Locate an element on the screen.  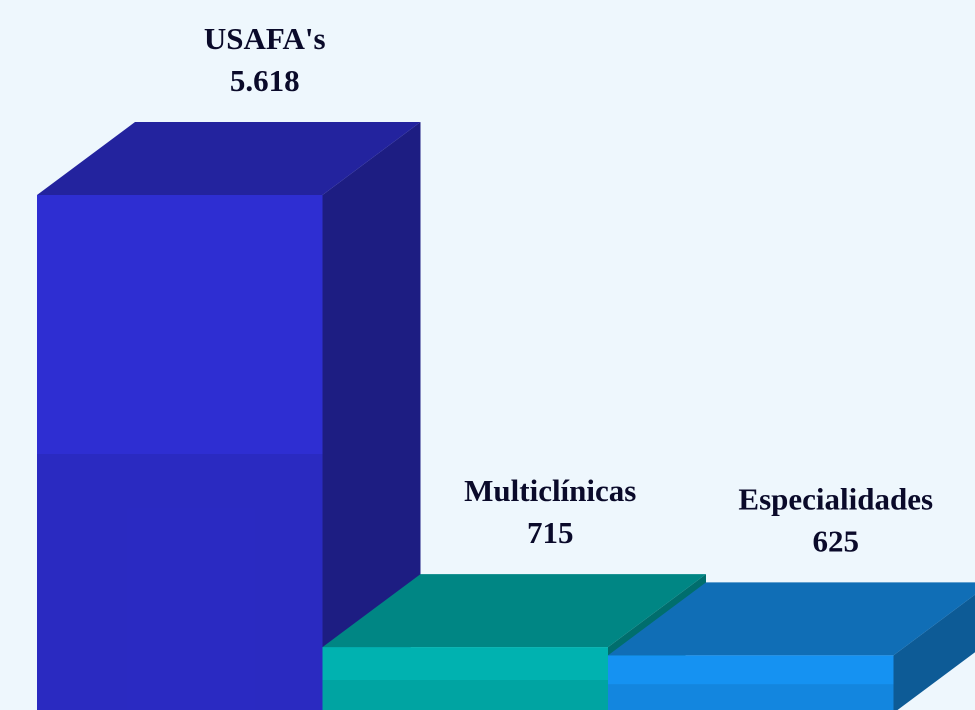
value-label: 625 is located at coordinates (836, 540).